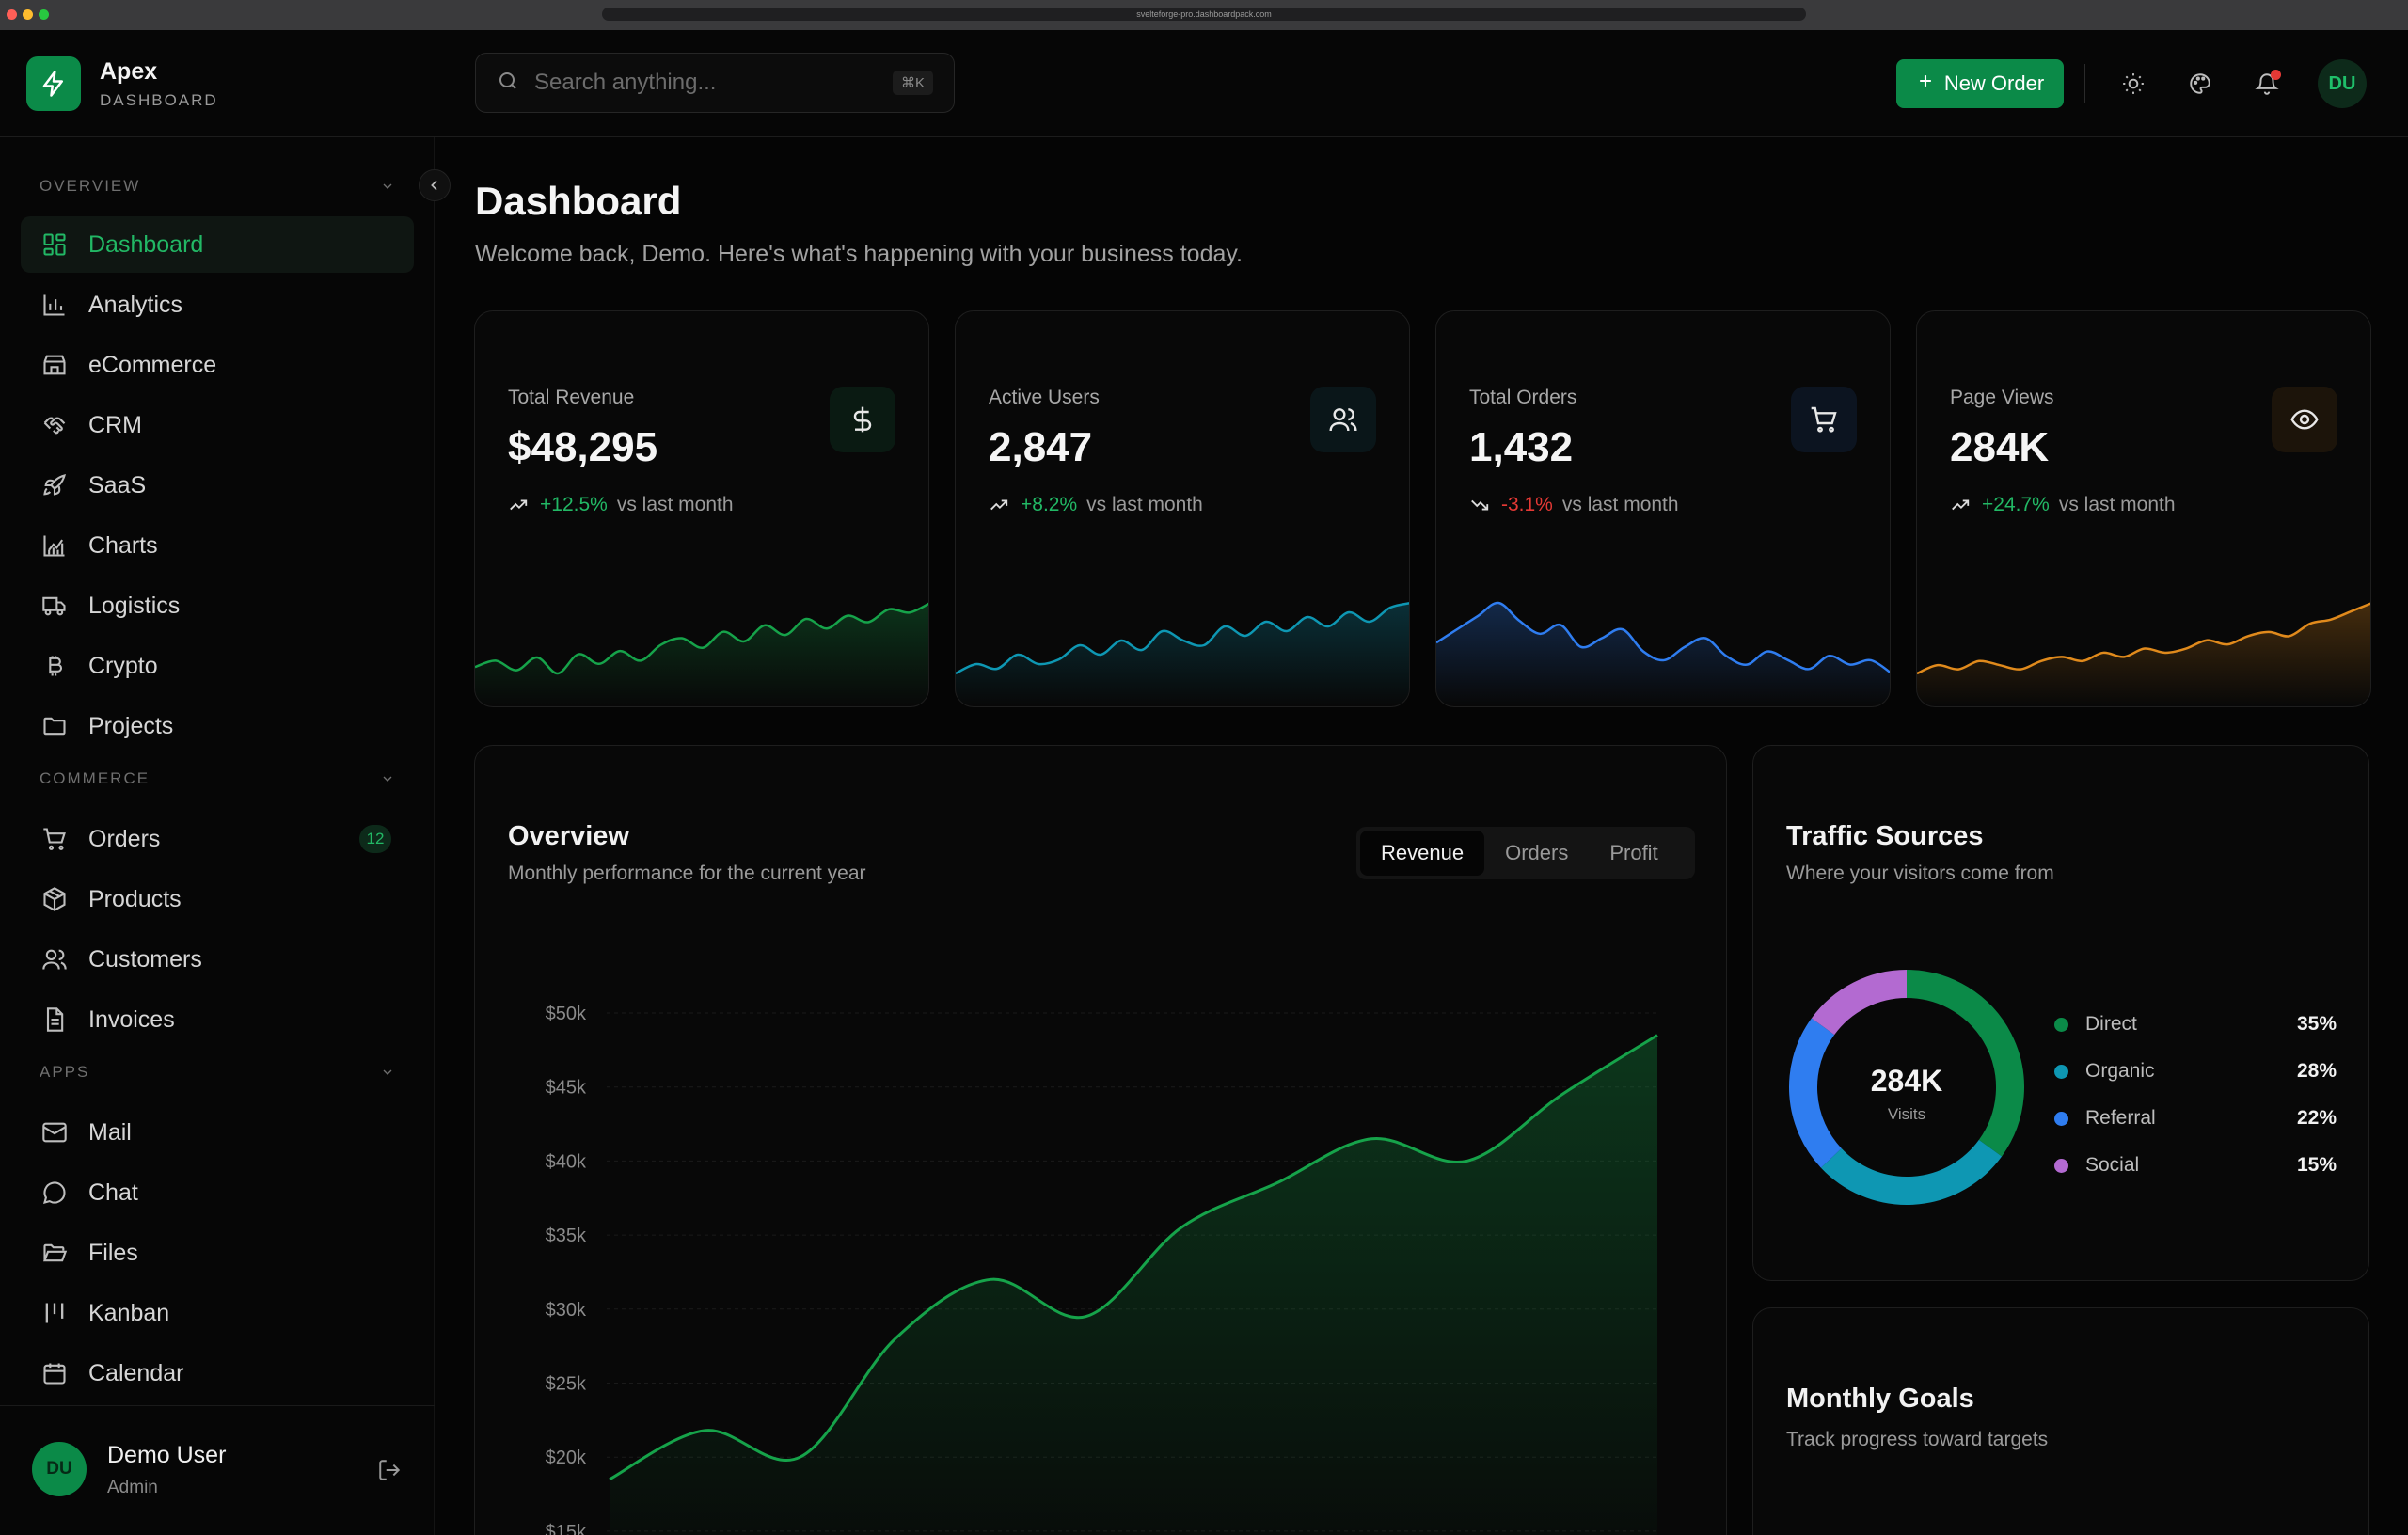 This screenshot has height=1535, width=2408. What do you see at coordinates (55, 425) in the screenshot?
I see `handshake-icon` at bounding box center [55, 425].